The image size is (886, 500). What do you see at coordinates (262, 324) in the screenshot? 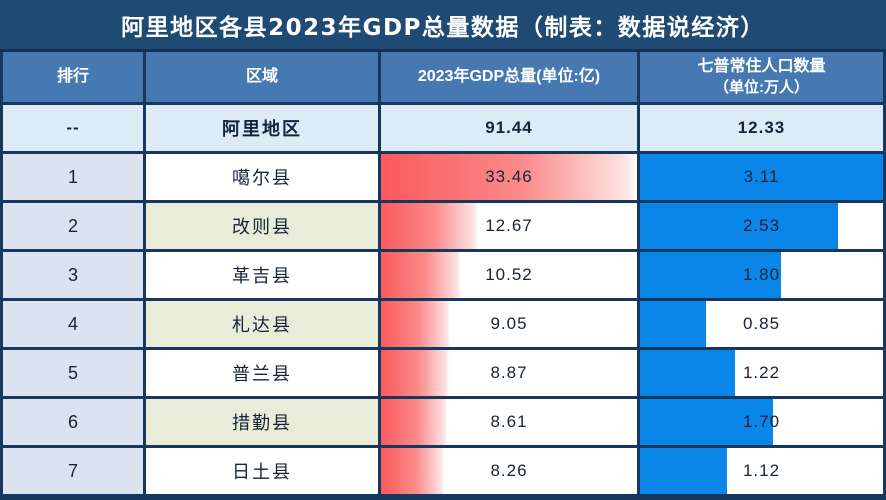
I see `region-cell: 札达县` at bounding box center [262, 324].